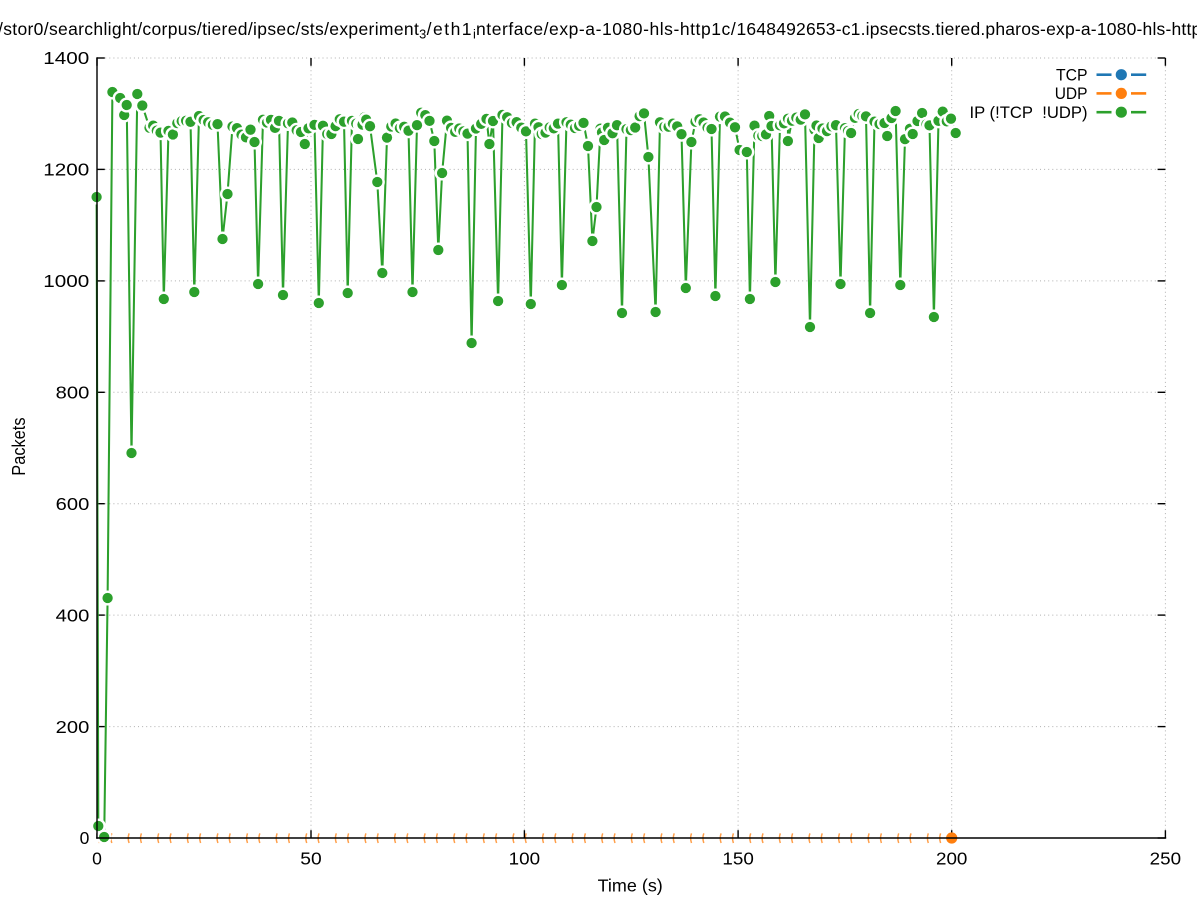  Describe the element at coordinates (73, 615) in the screenshot. I see `svg-text: 400` at that location.